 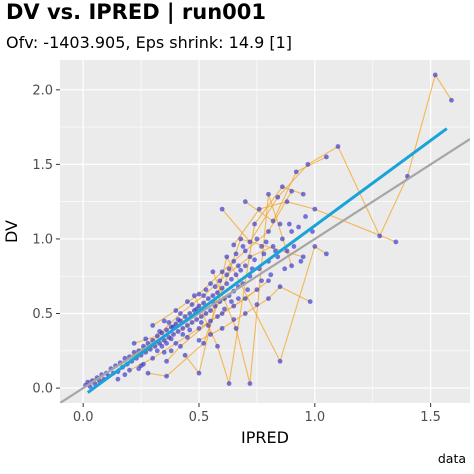 What do you see at coordinates (11, 231) in the screenshot?
I see `y-axis-title: DV` at bounding box center [11, 231].